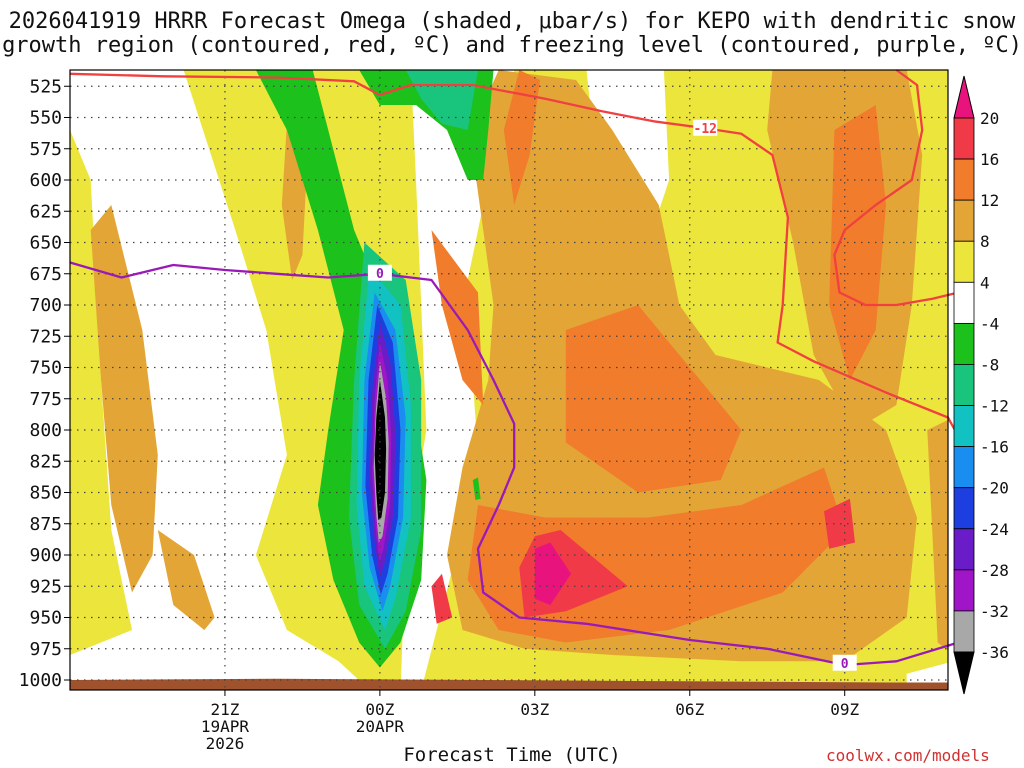 The image size is (1024, 768). Describe the element at coordinates (457, 380) in the screenshot. I see `omega-near-zero-mid` at that location.